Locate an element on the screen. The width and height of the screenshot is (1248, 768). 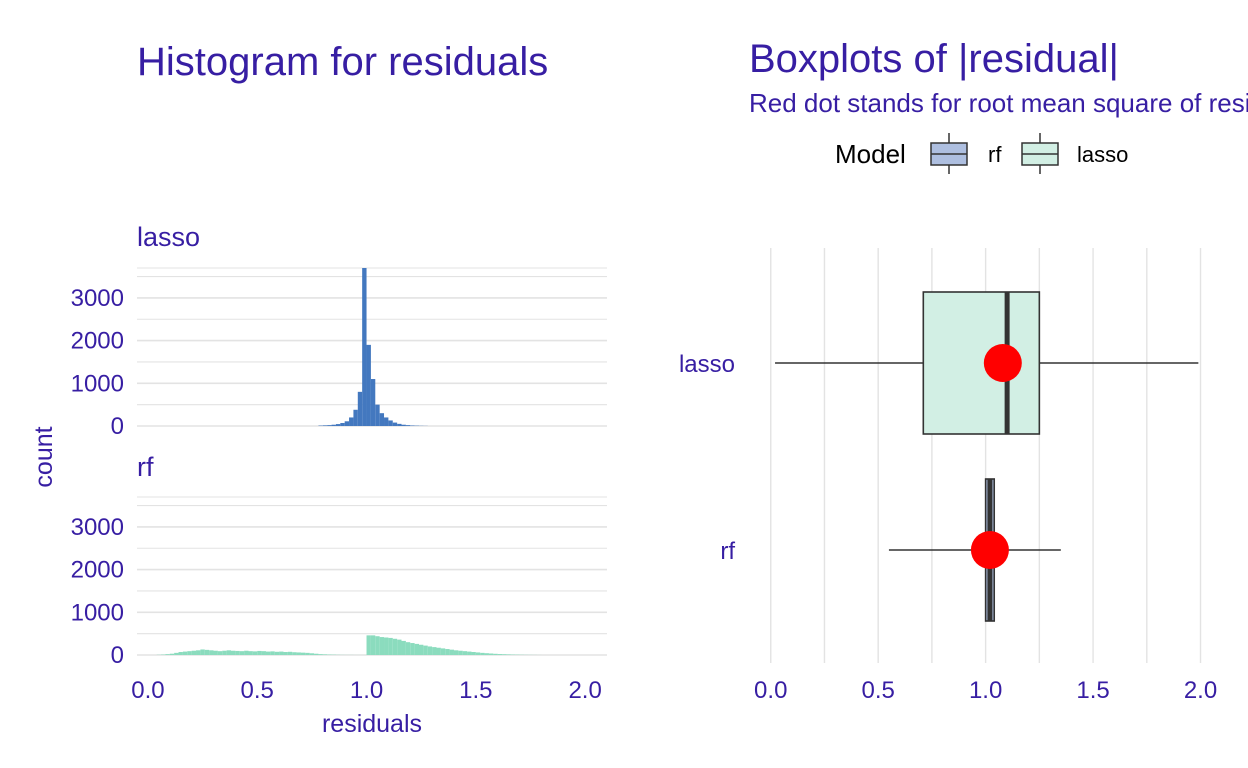
facet-label: rf is located at coordinates (145, 467).